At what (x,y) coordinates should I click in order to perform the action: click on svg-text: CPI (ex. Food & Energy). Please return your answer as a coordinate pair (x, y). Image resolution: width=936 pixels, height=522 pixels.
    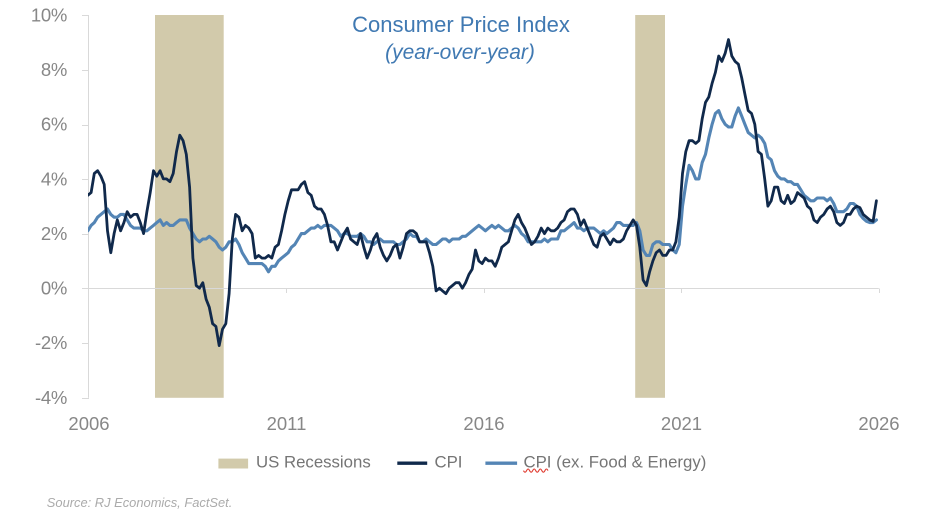
    Looking at the image, I should click on (615, 462).